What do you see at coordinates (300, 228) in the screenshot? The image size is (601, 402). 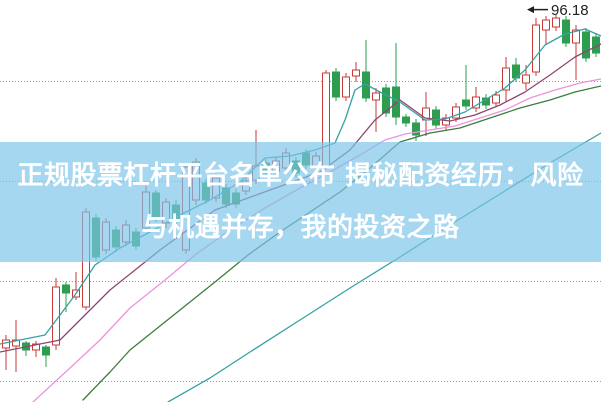 I see `headline-line-2: 与机遇并存，我的投资之路` at bounding box center [300, 228].